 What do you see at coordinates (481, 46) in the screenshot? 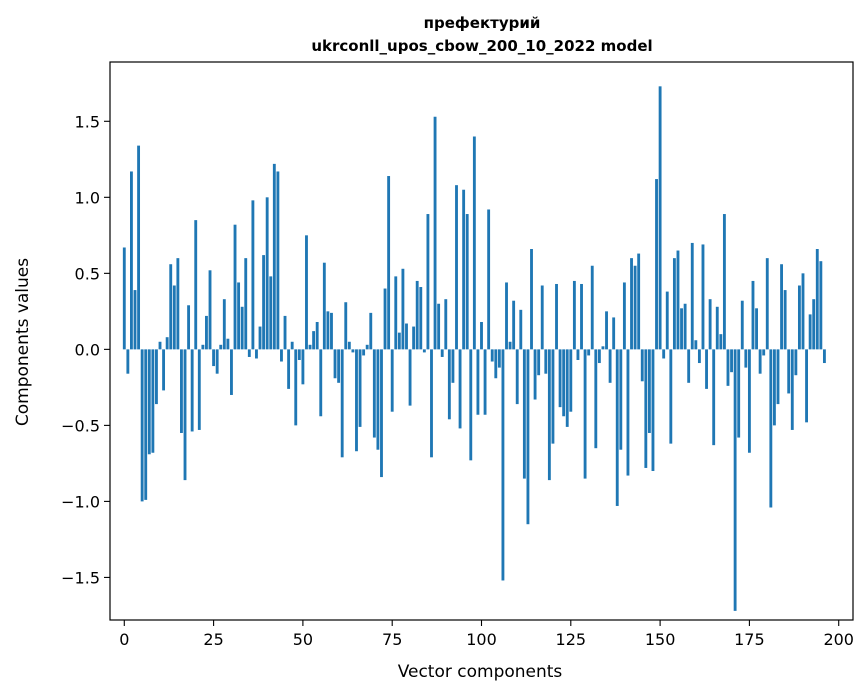
I see `chart-title-line-2: ukrconll_upos_cbow_200_10_2022 model` at bounding box center [481, 46].